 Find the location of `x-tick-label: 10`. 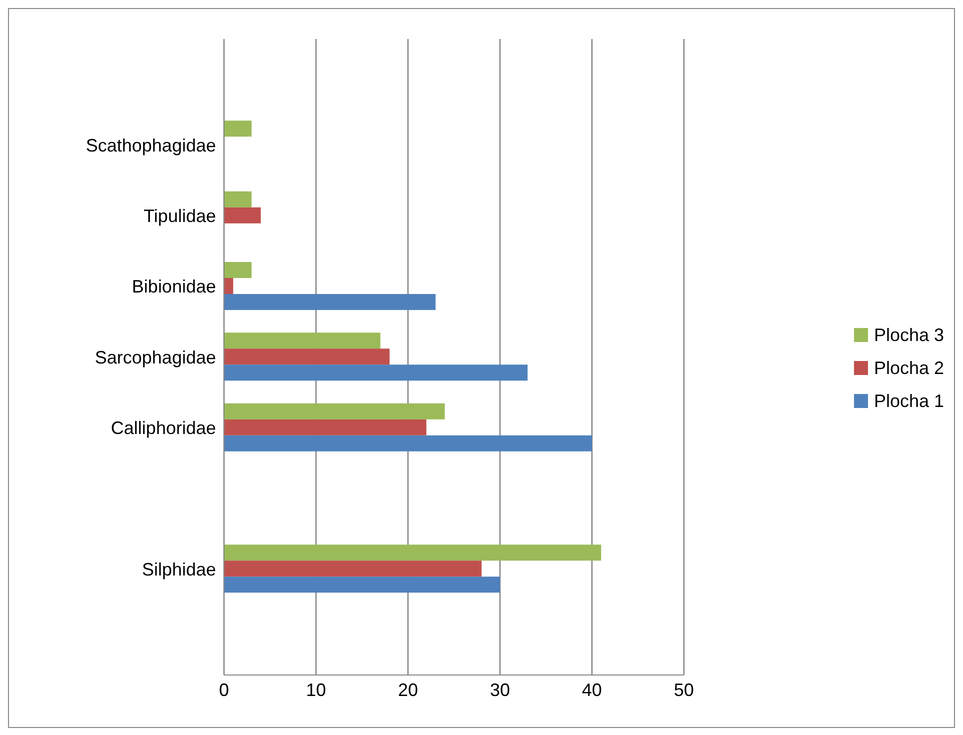

x-tick-label: 10 is located at coordinates (316, 690).